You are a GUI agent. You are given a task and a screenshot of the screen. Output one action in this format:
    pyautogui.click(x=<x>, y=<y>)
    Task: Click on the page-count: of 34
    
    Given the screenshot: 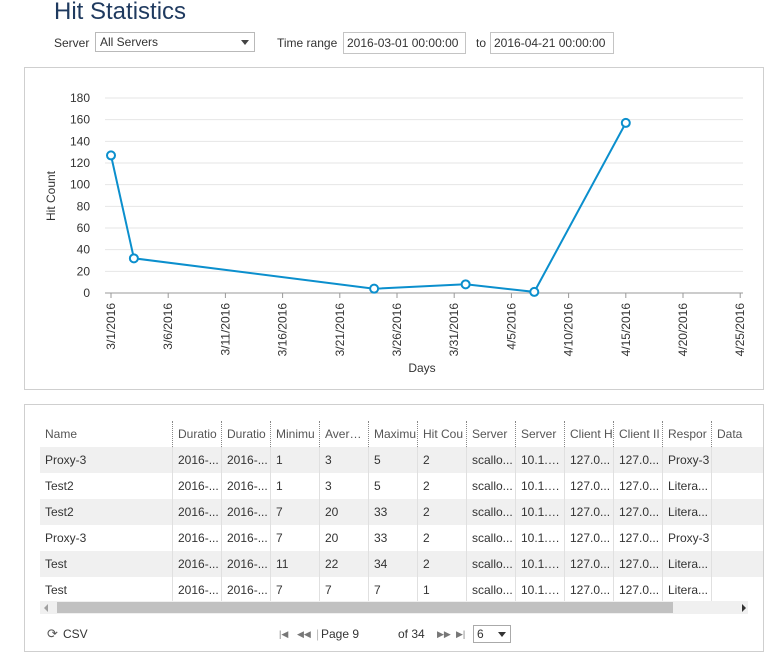 What is the action you would take?
    pyautogui.click(x=411, y=634)
    